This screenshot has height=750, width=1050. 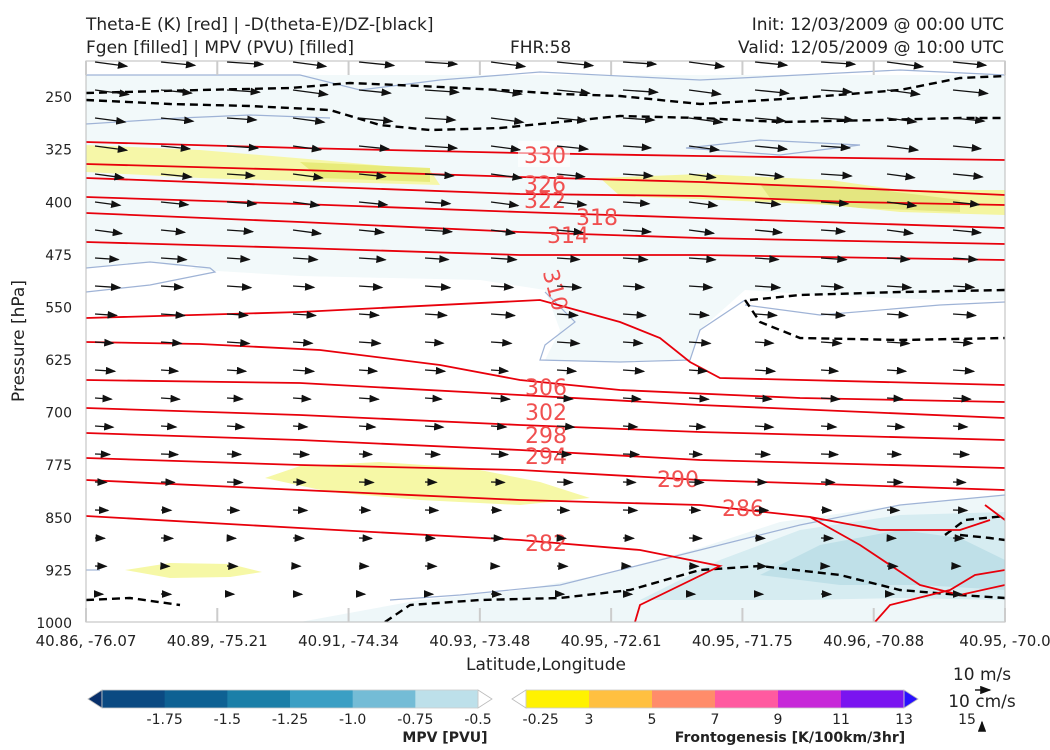 I want to click on colorbar-tick-label: 11, so click(x=841, y=720).